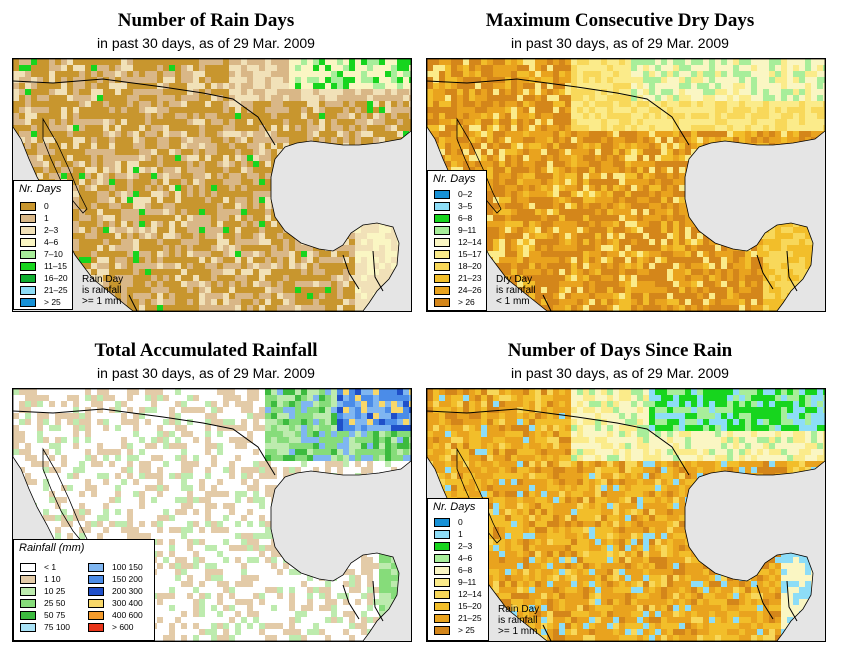  Describe the element at coordinates (465, 206) in the screenshot. I see `legend-label: 3–5` at that location.